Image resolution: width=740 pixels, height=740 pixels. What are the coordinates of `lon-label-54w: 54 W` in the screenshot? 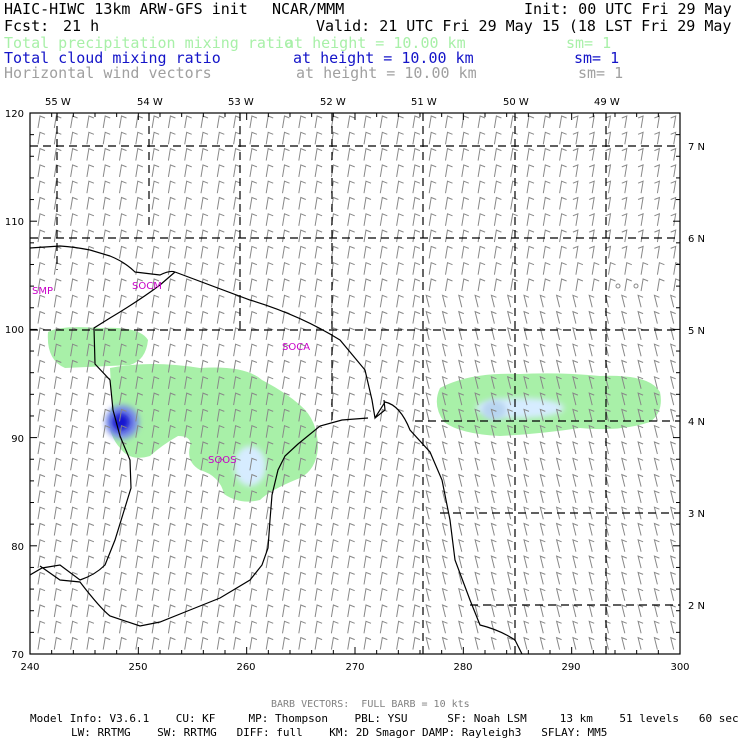 It's located at (150, 102).